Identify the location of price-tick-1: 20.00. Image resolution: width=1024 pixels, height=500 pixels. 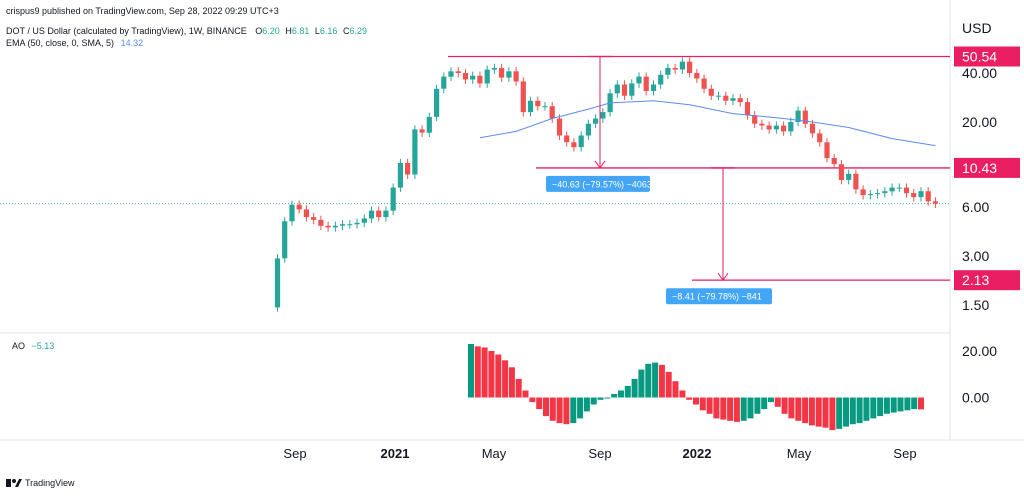
(979, 122).